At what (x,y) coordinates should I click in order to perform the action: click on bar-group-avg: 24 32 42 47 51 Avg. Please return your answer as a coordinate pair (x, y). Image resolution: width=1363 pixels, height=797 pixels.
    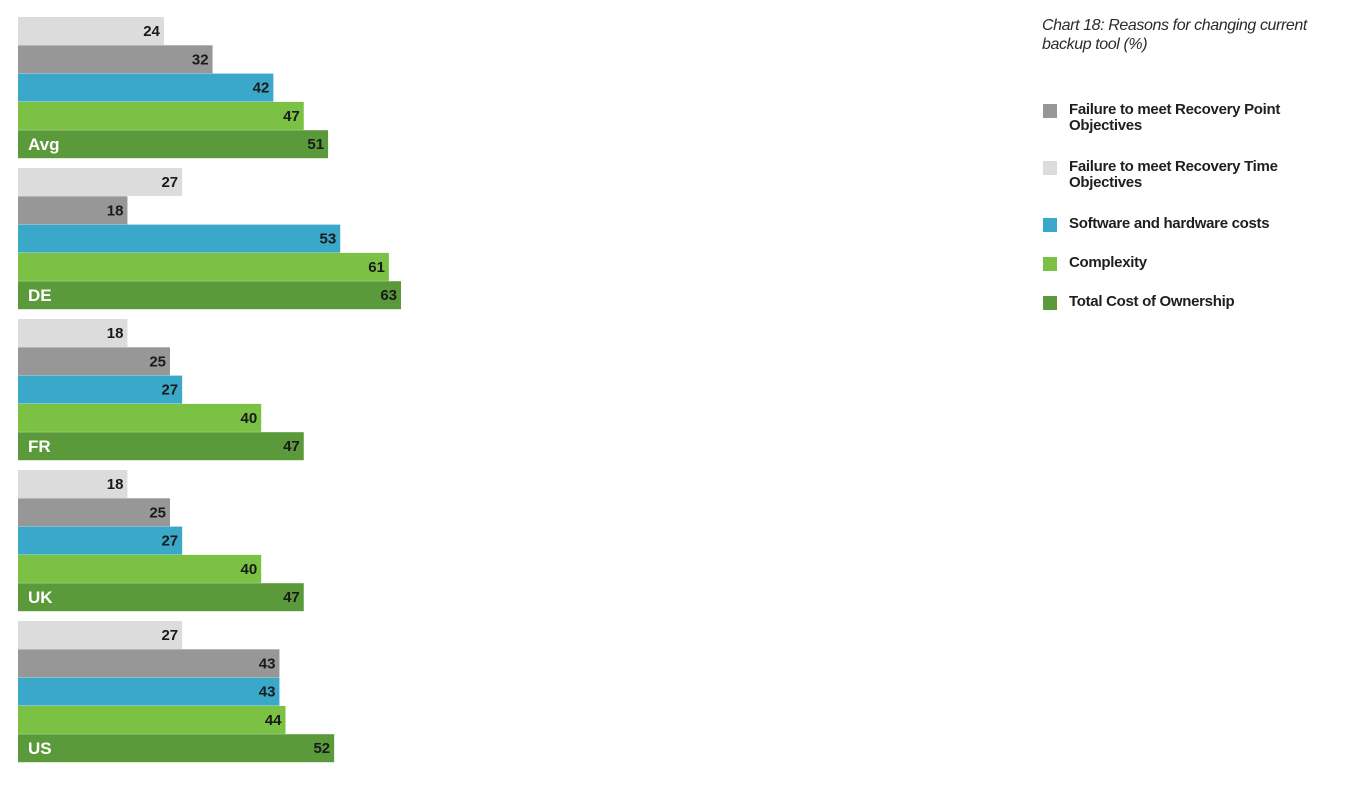
    Looking at the image, I should click on (173, 88).